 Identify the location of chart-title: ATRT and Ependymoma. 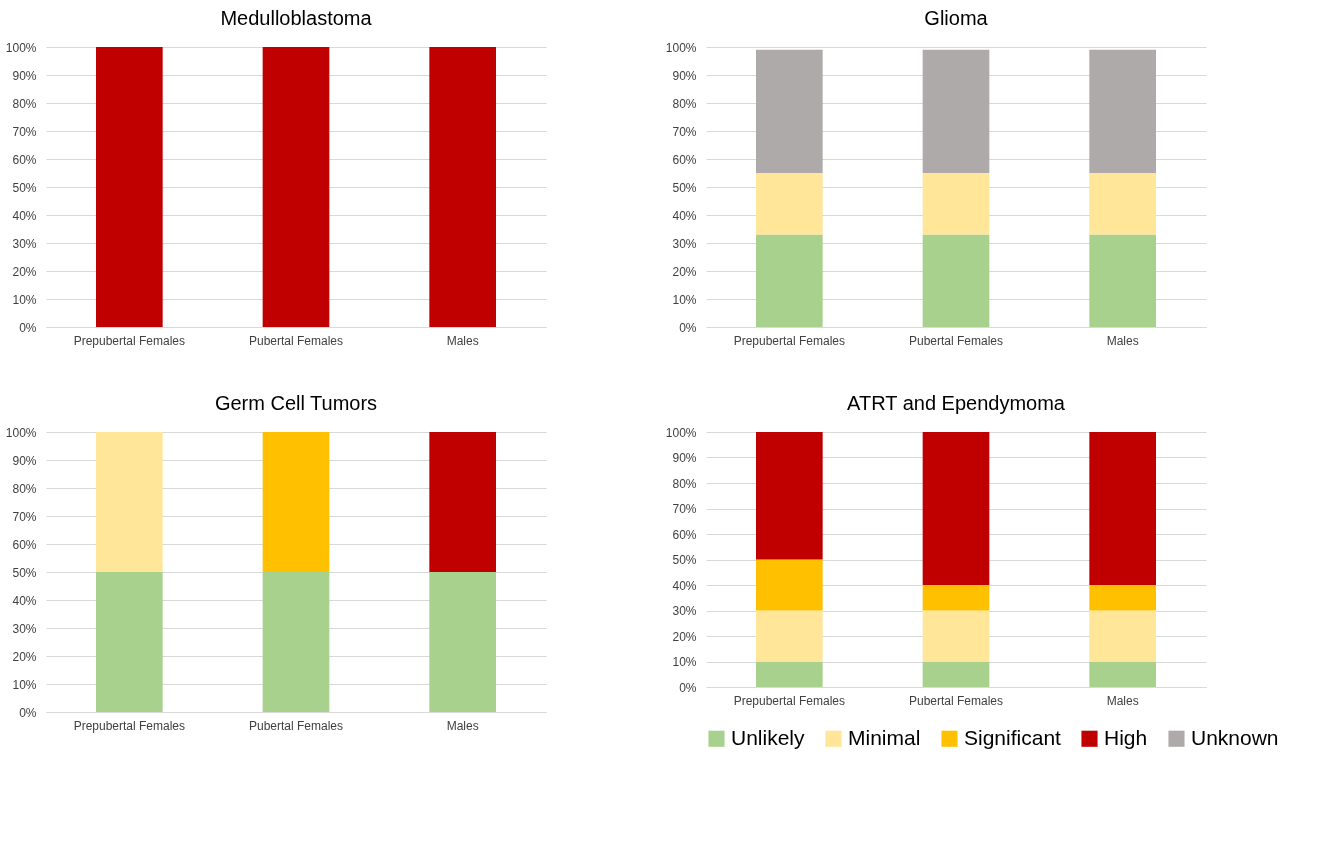
(956, 403).